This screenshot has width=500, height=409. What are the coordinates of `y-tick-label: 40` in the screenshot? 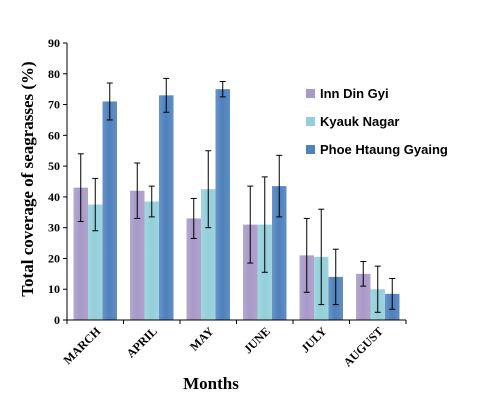 It's located at (54, 197).